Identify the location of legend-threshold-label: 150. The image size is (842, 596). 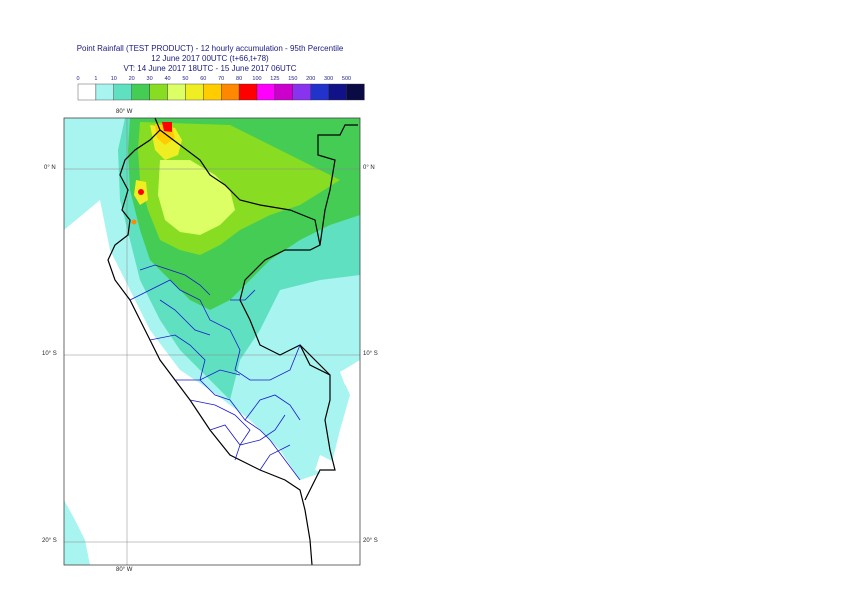
(292, 79).